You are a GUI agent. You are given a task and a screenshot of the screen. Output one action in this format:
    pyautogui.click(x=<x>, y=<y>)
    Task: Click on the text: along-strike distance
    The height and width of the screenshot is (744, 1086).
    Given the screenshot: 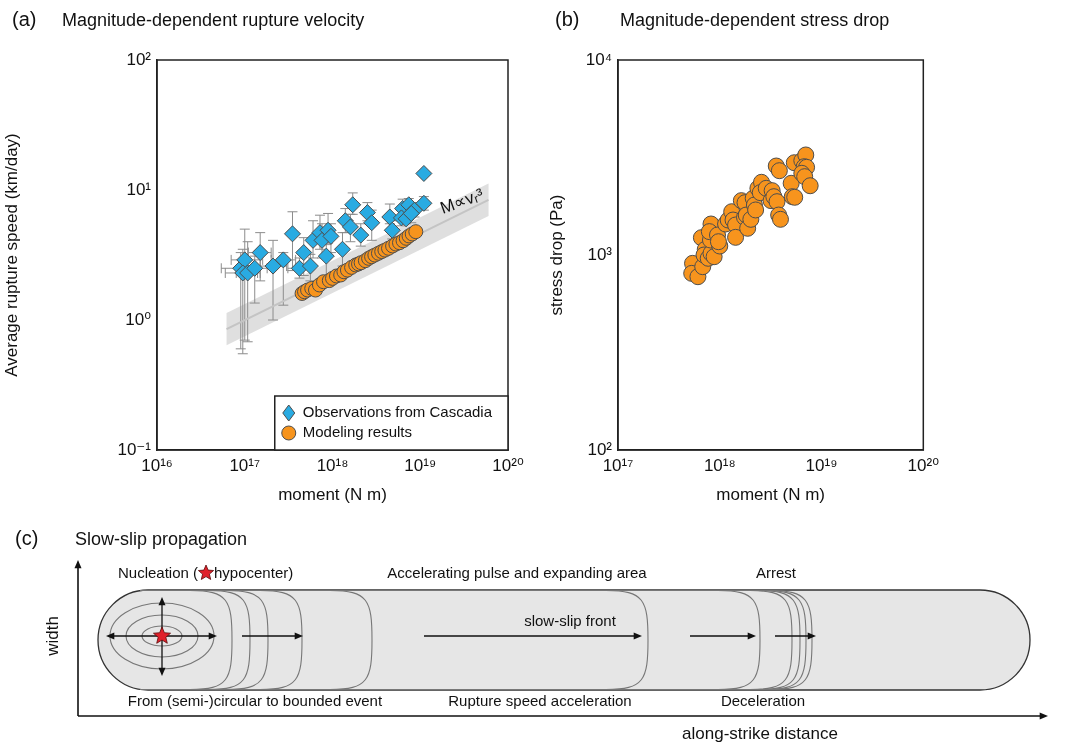 What is the action you would take?
    pyautogui.click(x=760, y=733)
    